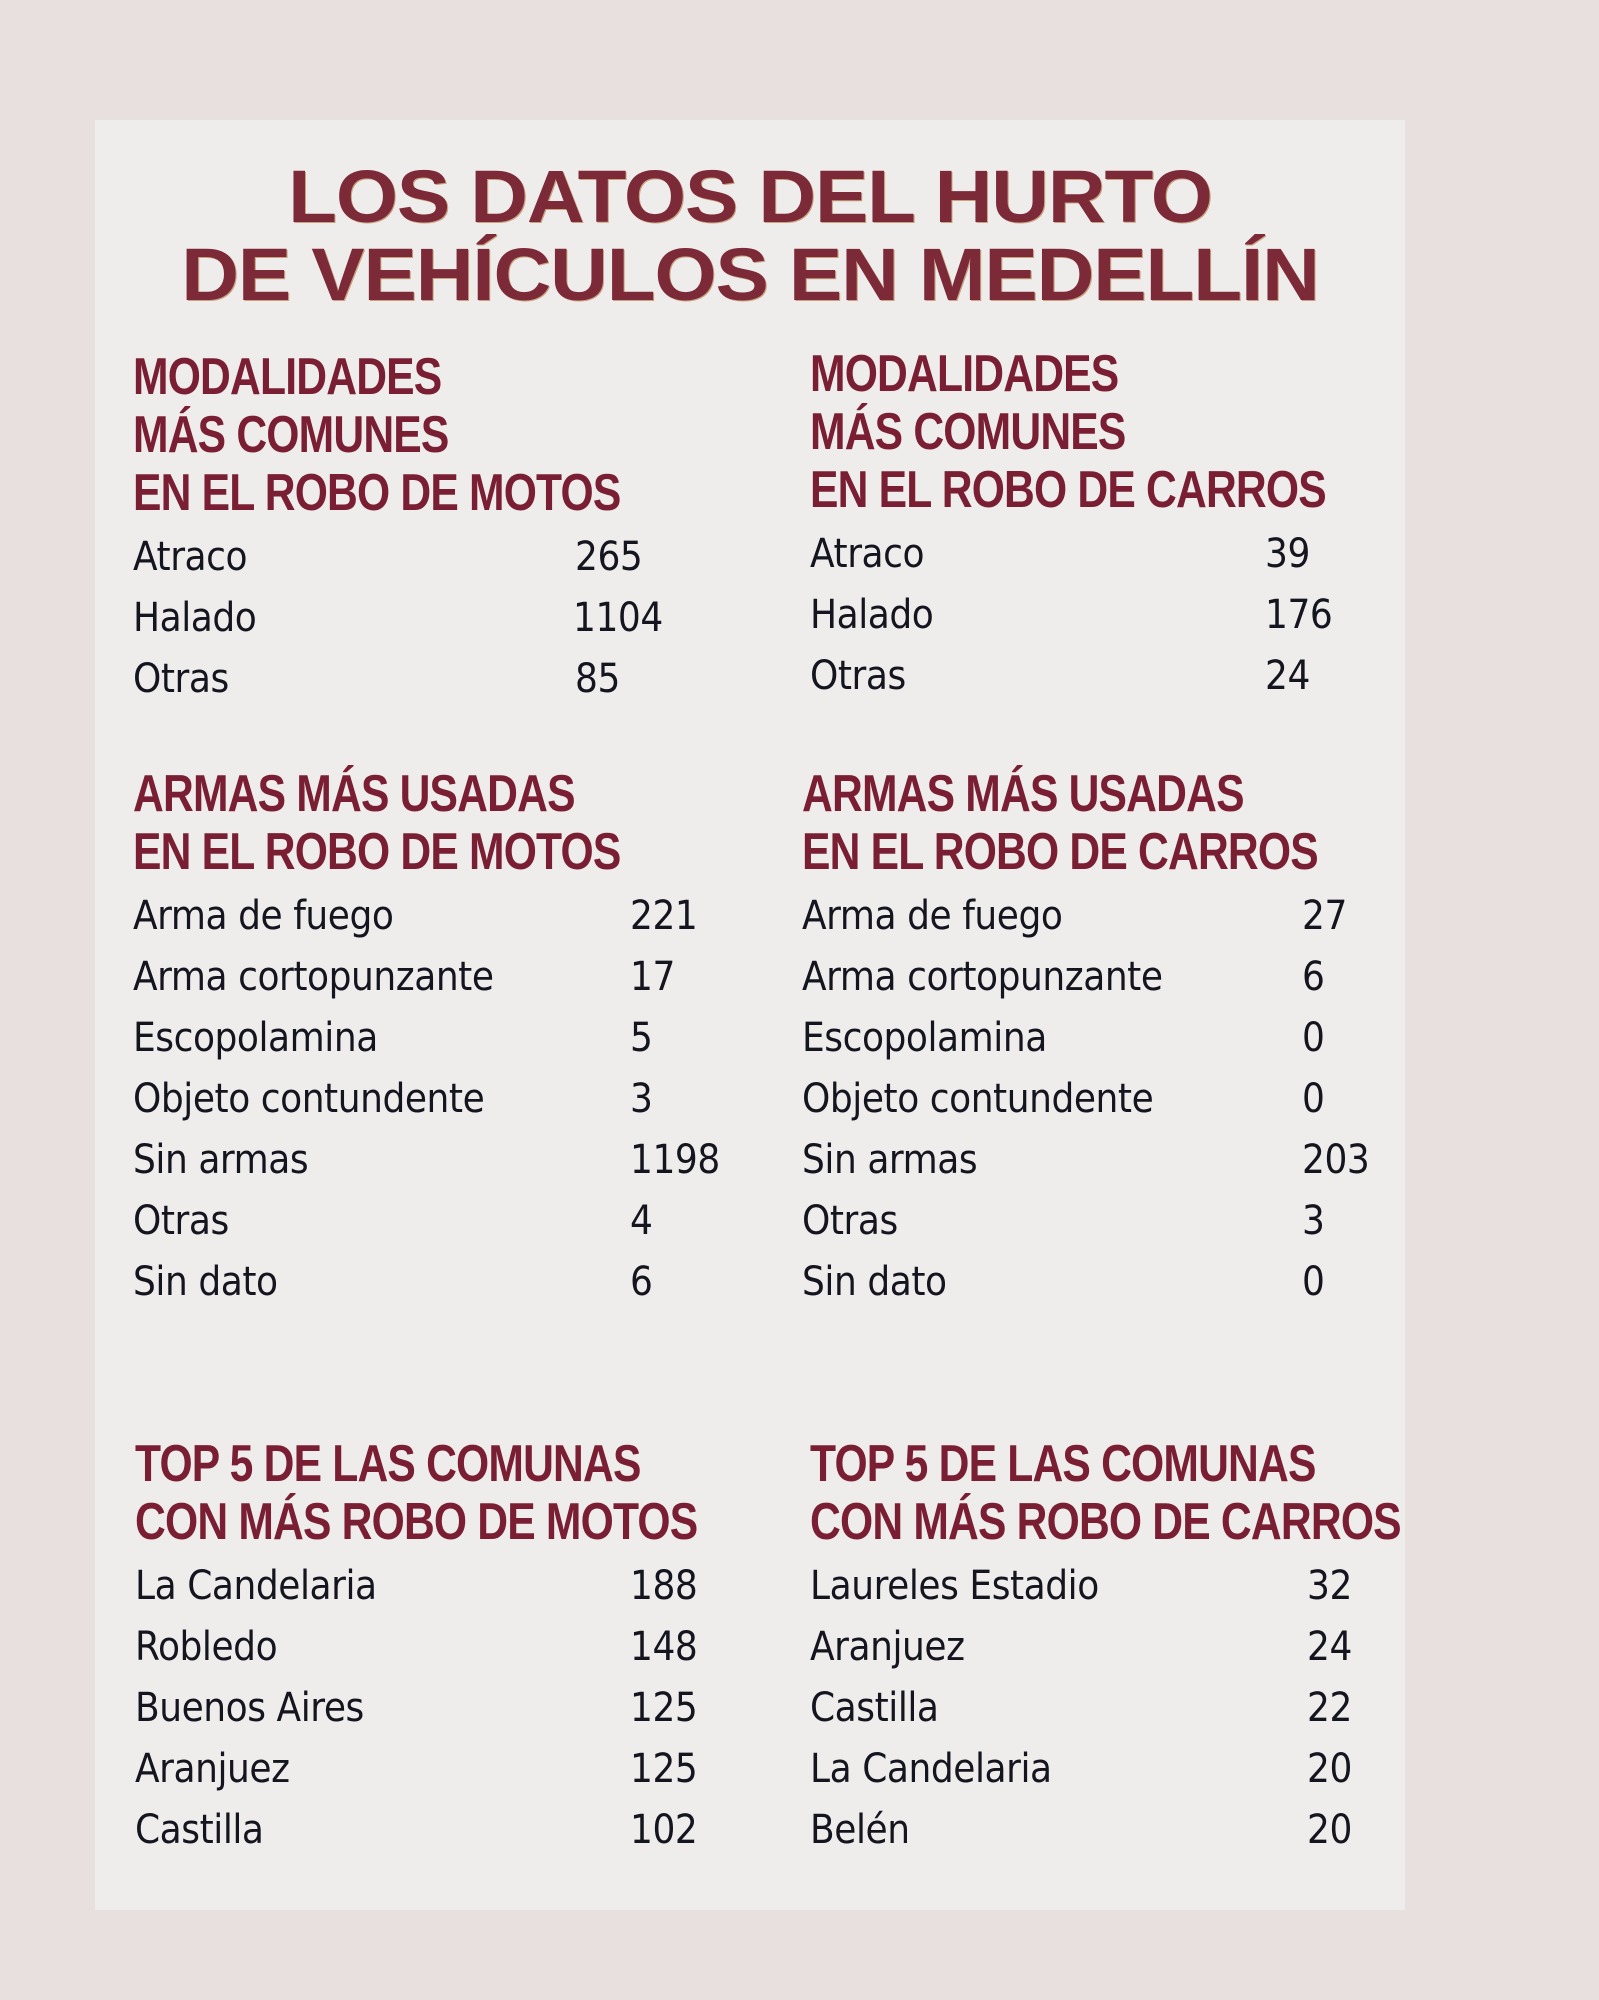  Describe the element at coordinates (867, 554) in the screenshot. I see `item-label: Atraco` at that location.